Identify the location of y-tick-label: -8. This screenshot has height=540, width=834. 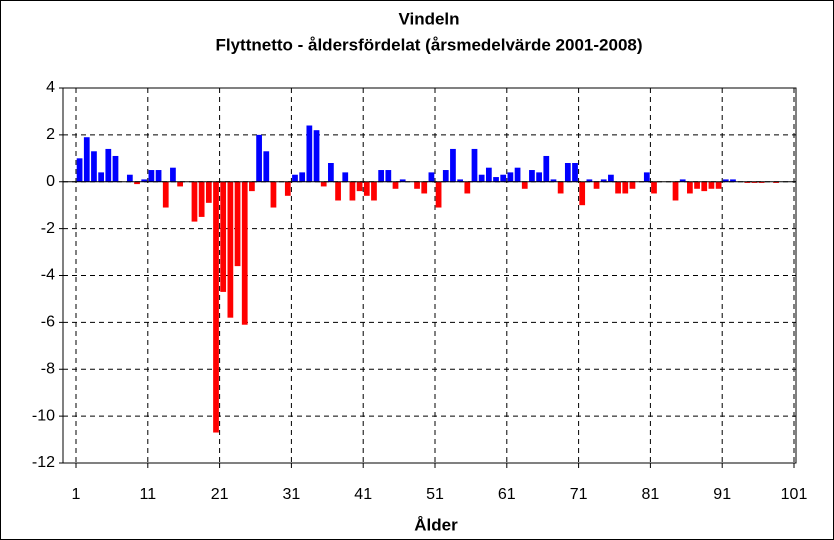
(48, 368).